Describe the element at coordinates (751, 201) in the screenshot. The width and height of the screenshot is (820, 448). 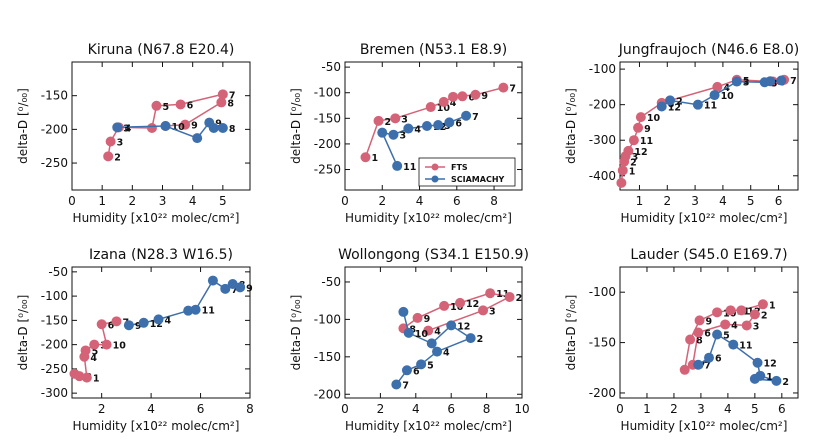
I see `x-tick-label: 5` at that location.